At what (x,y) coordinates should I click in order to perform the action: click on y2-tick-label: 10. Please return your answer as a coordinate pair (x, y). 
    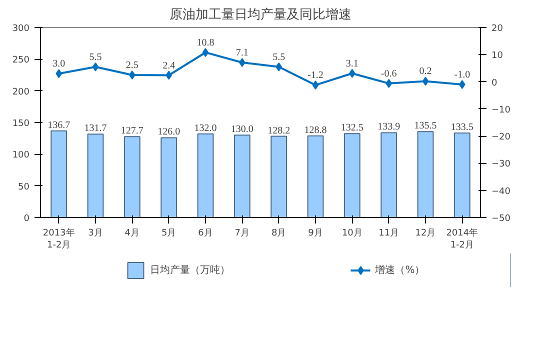
    Looking at the image, I should click on (498, 56).